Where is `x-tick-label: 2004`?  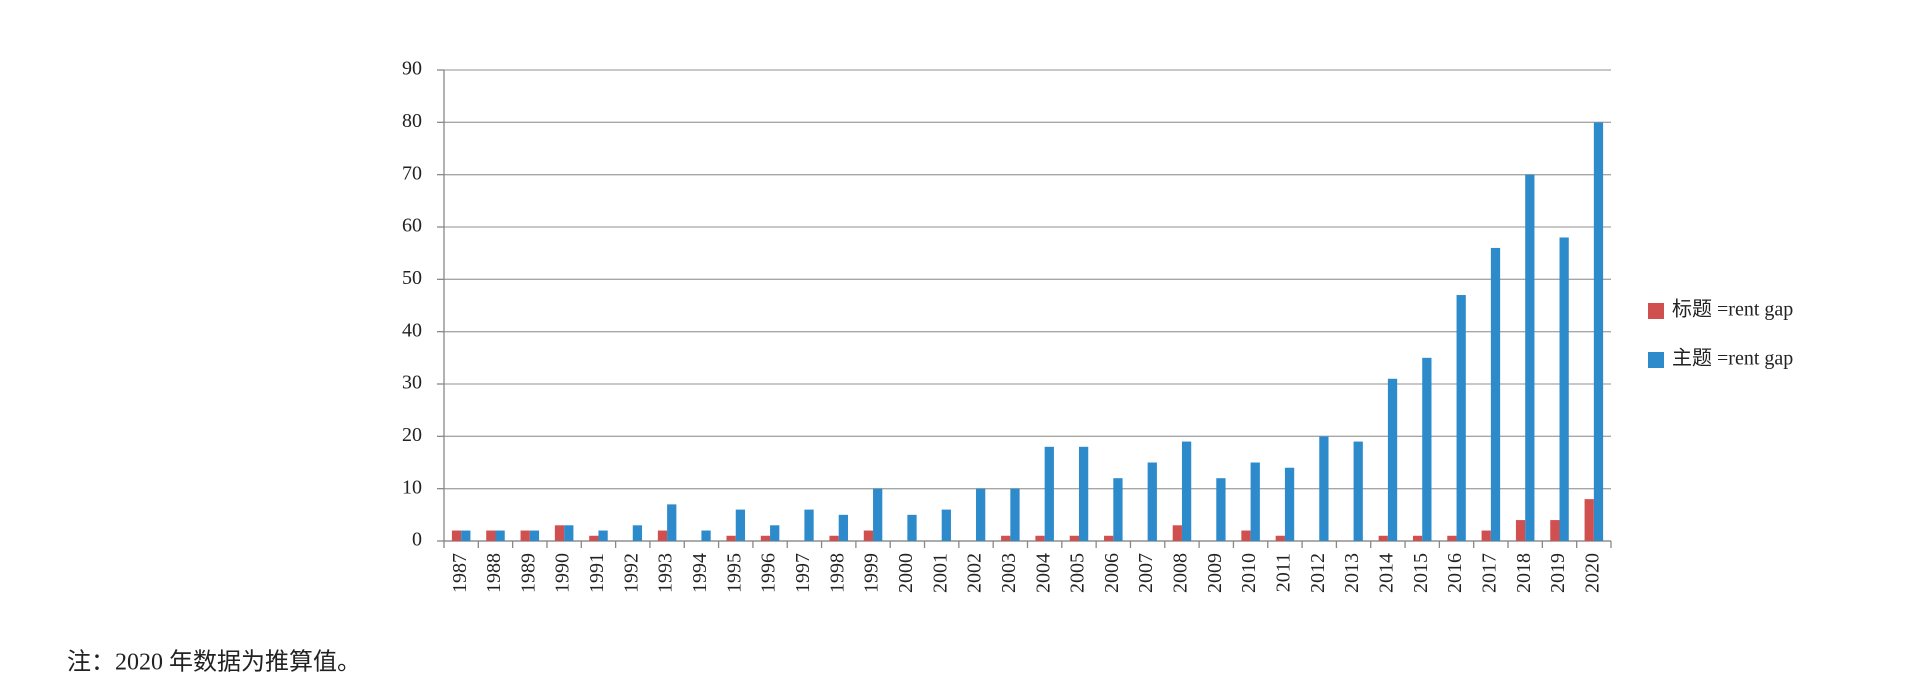
x-tick-label: 2004 is located at coordinates (1043, 573).